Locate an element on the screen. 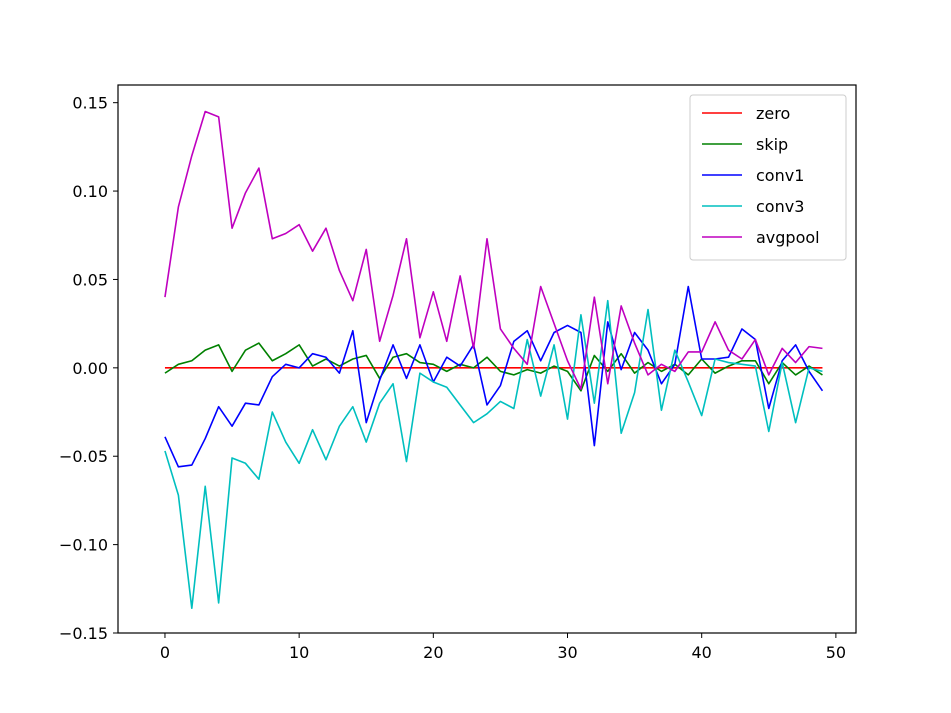  y-tick-label: 0.00 is located at coordinates (90, 368).